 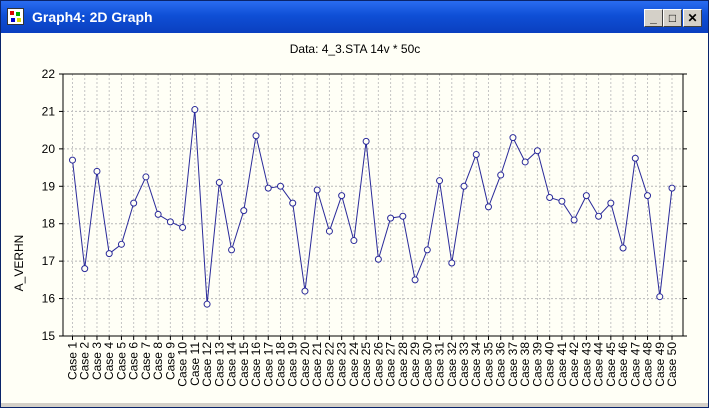 I want to click on x-tick-label: Case 26, so click(x=378, y=364).